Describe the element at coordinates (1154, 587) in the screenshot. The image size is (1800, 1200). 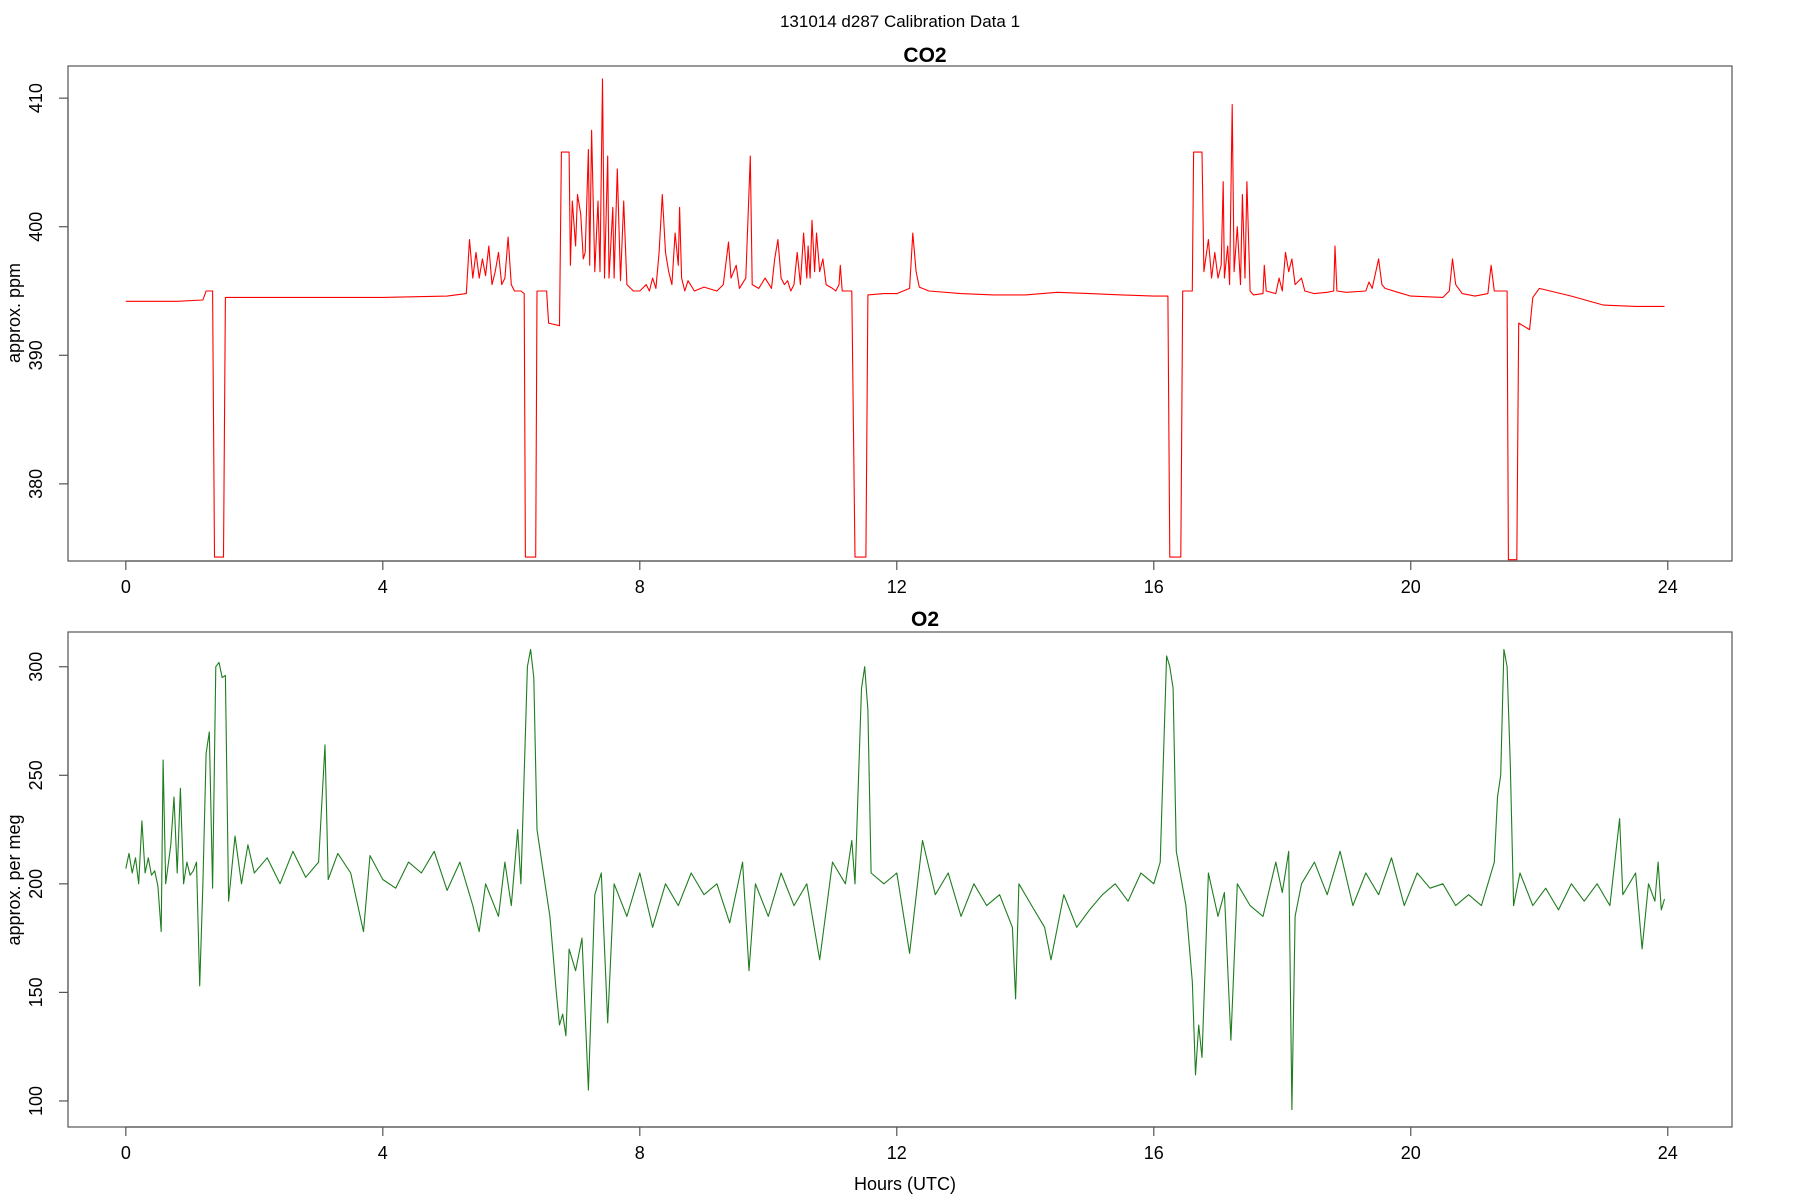
I see `co2-x-tick-label: 16` at that location.